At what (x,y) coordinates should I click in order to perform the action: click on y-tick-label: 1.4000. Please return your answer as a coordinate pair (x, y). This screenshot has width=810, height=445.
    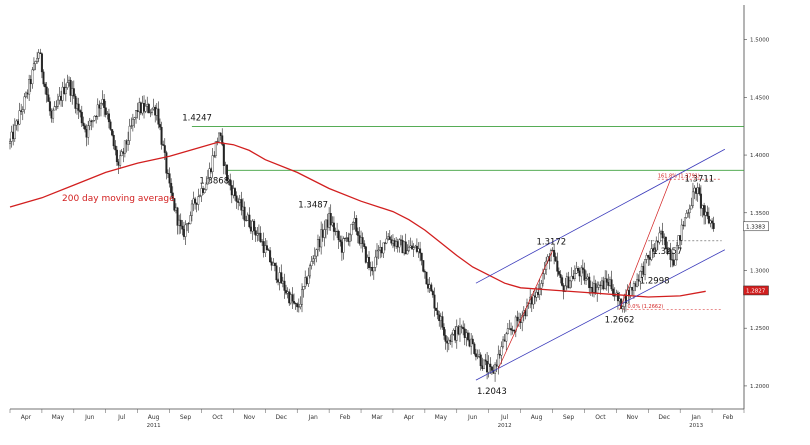
    Looking at the image, I should click on (760, 156).